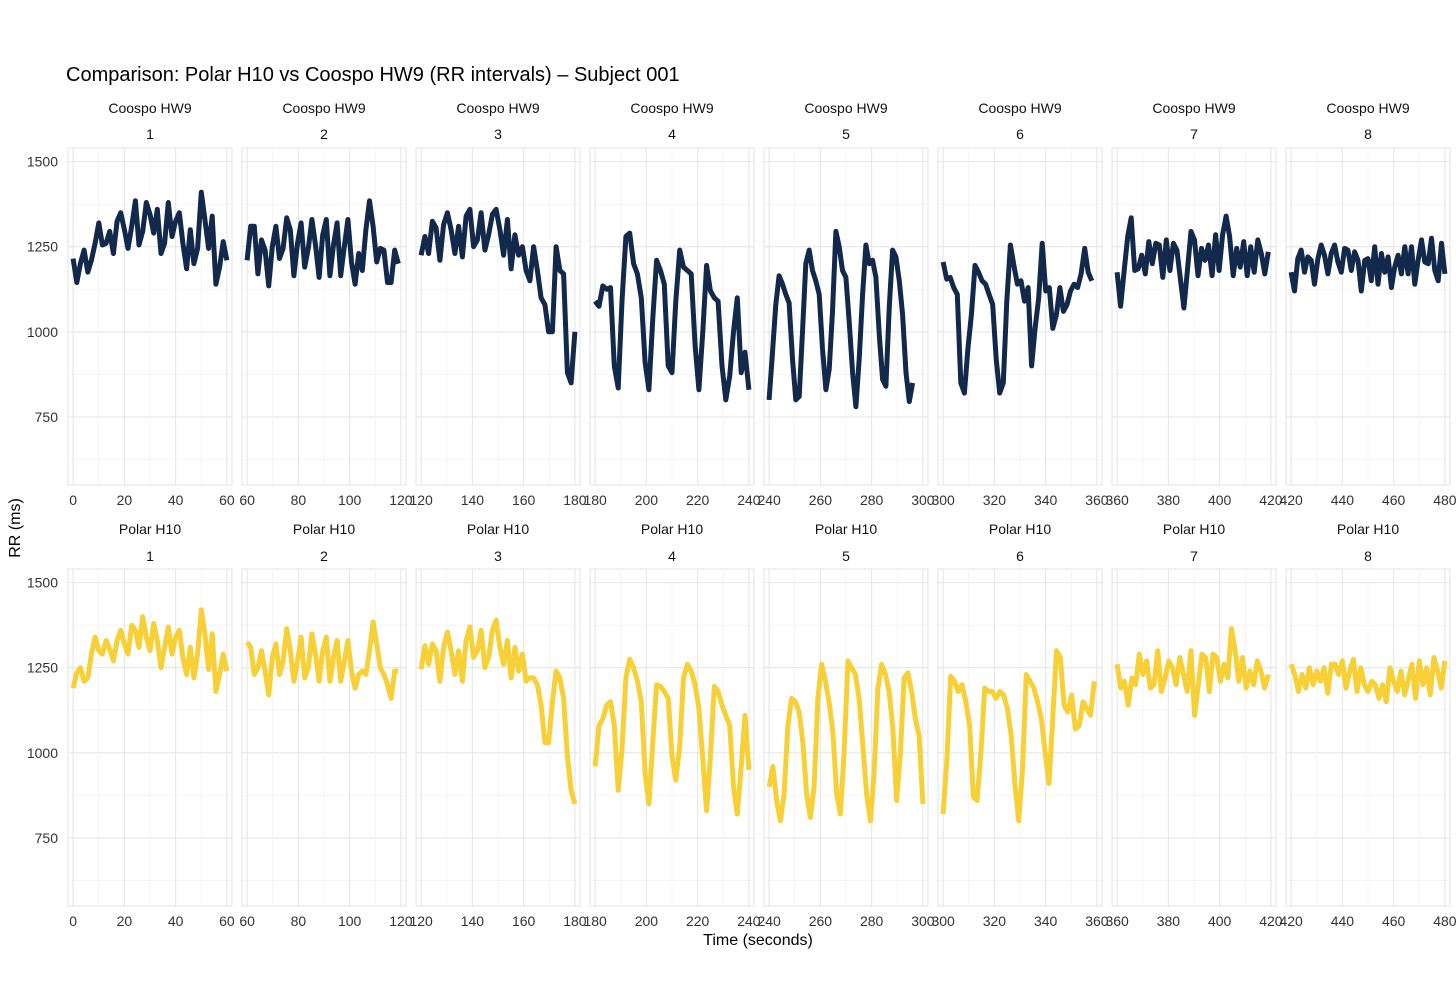 The width and height of the screenshot is (1456, 987). What do you see at coordinates (42, 753) in the screenshot?
I see `y-tick-label: 1000` at bounding box center [42, 753].